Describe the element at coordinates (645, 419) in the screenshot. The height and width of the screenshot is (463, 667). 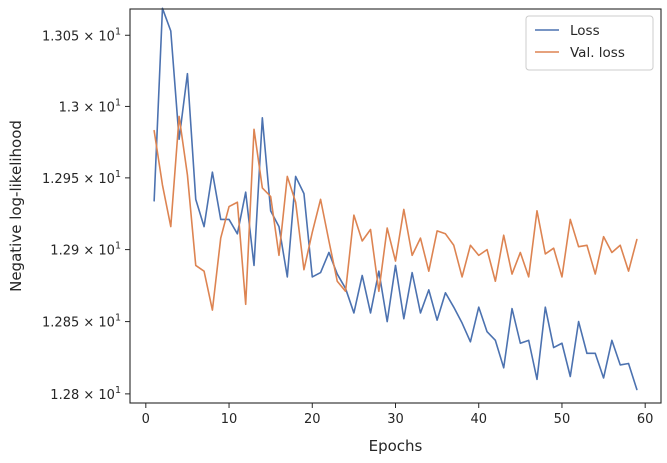
I see `x-tick-label: 60` at that location.